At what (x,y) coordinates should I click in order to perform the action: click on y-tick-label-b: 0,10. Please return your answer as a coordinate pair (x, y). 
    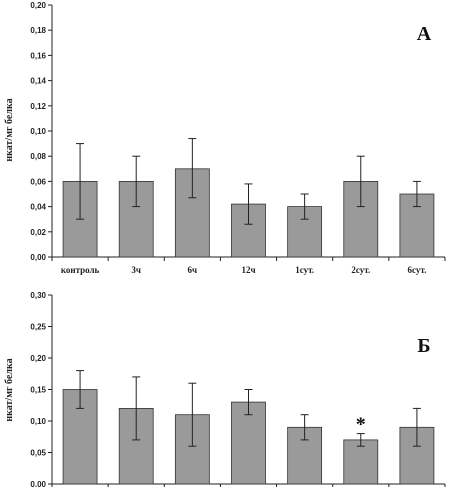
    Looking at the image, I should click on (38, 421).